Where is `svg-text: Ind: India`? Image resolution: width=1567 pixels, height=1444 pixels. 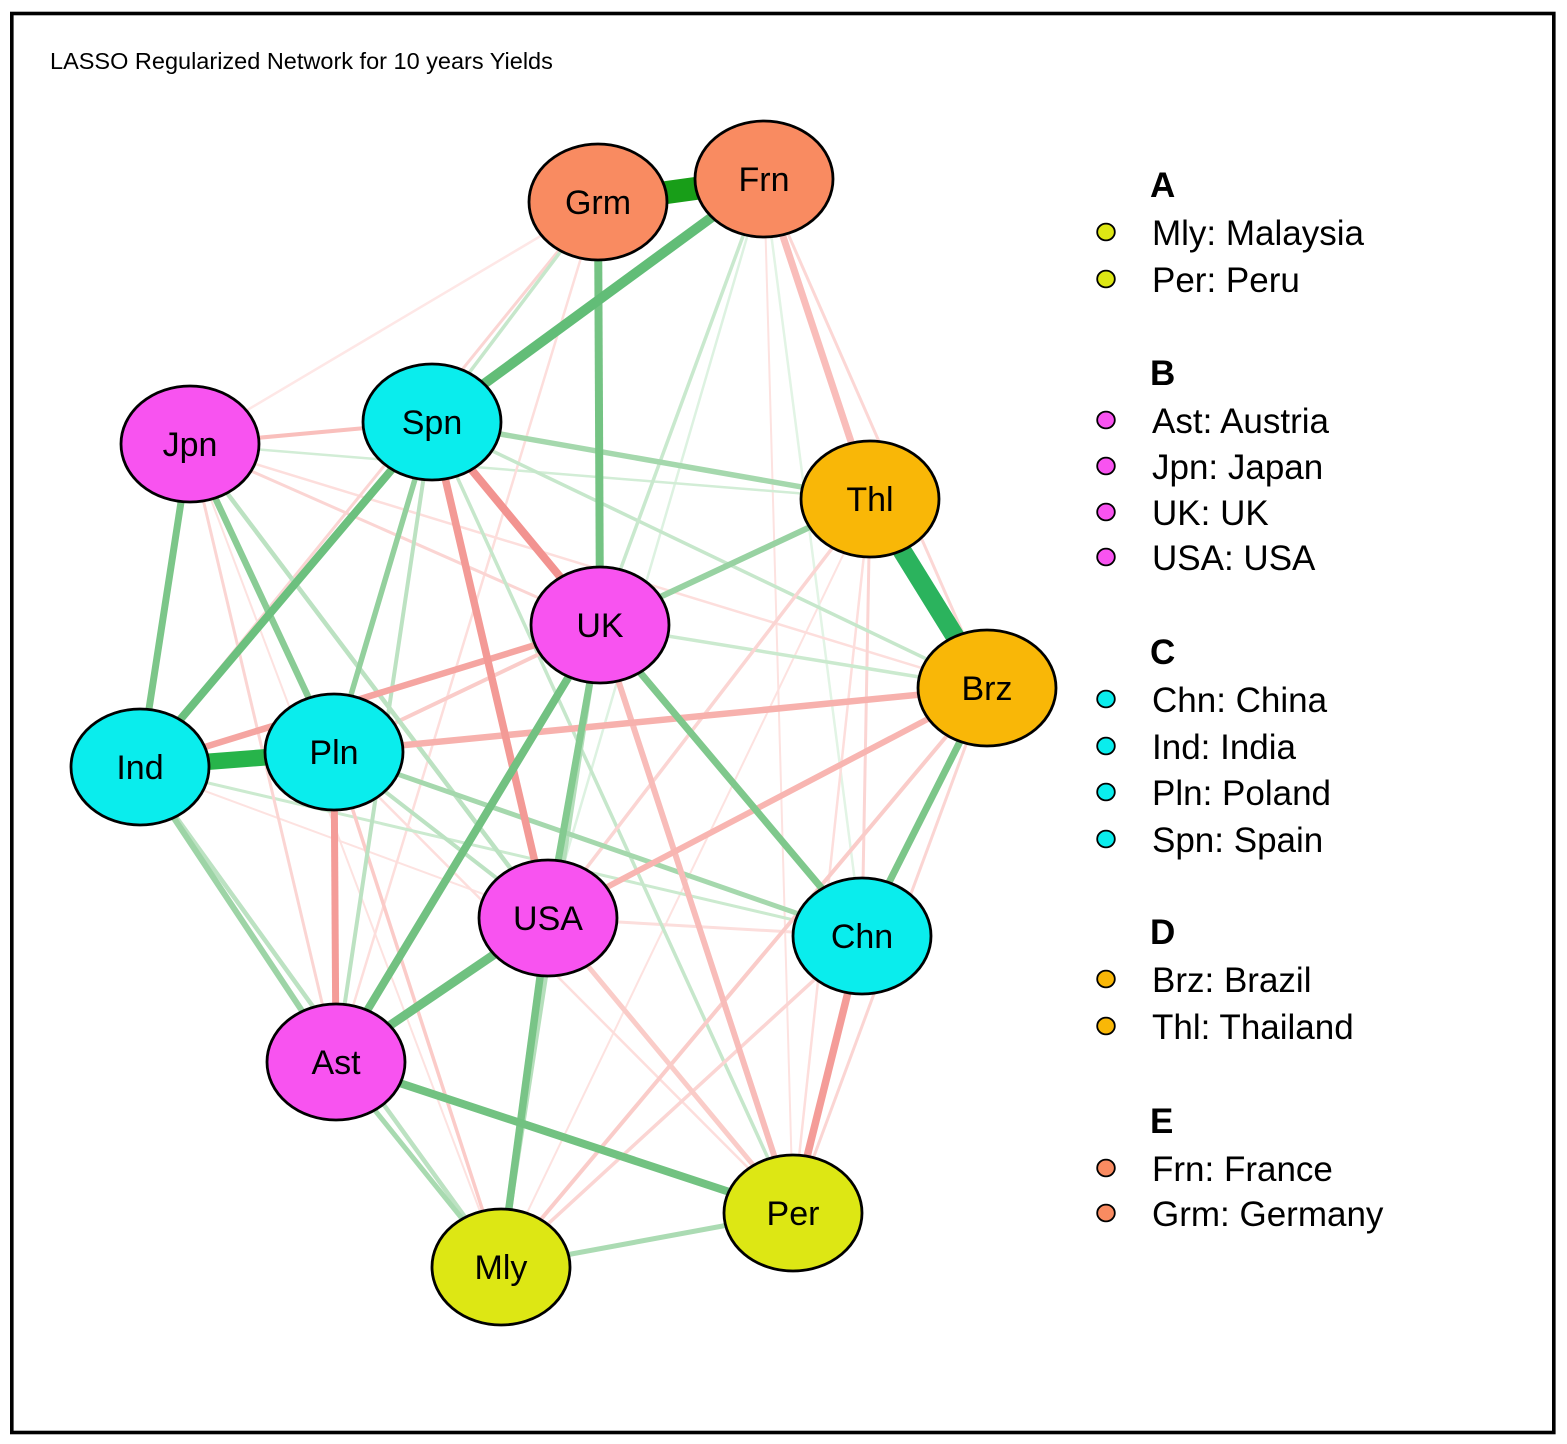
svg-text: Ind: India is located at coordinates (1224, 747).